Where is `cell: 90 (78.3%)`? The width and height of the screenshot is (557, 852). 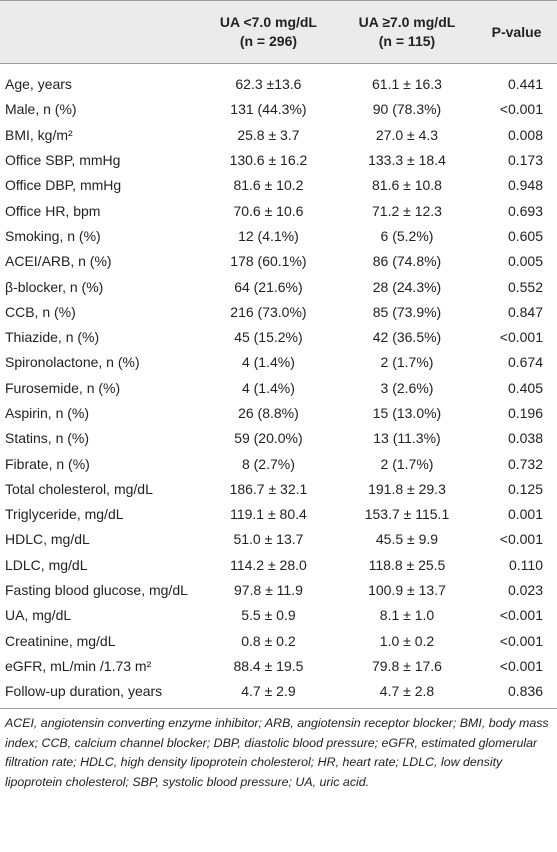 cell: 90 (78.3%) is located at coordinates (407, 109).